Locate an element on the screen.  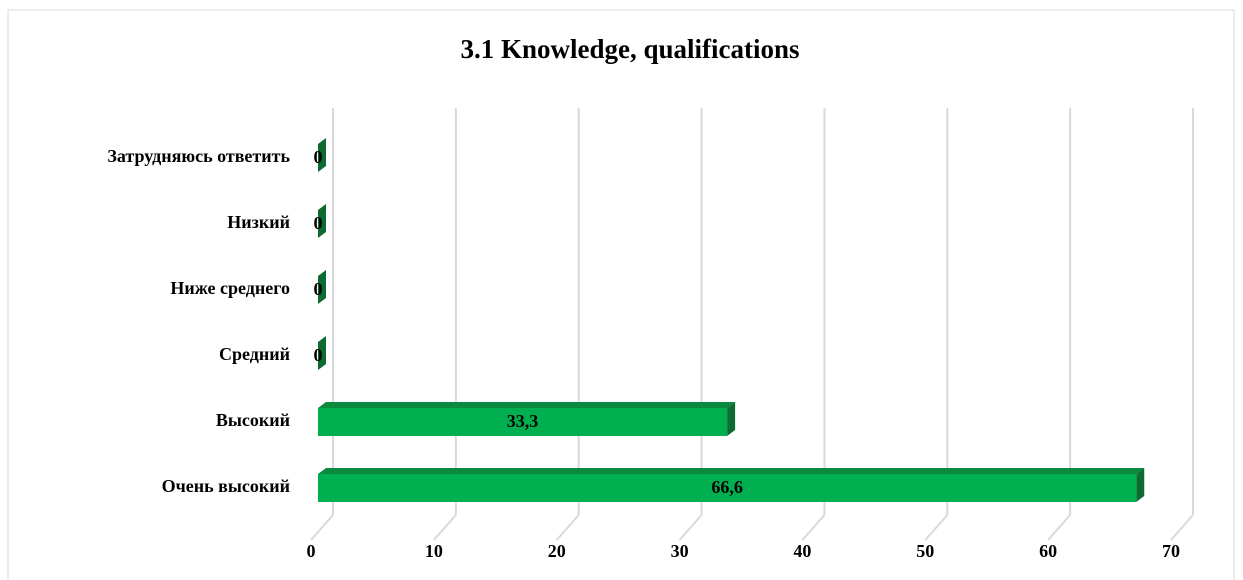
y-tick-label: Затрудняюсь ответить is located at coordinates (198, 156).